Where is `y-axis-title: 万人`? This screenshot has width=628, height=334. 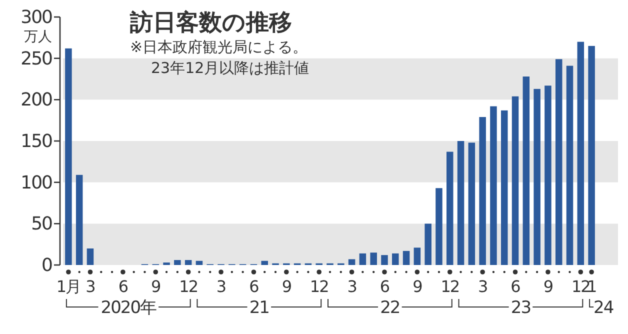 y-axis-title: 万人 is located at coordinates (38, 37).